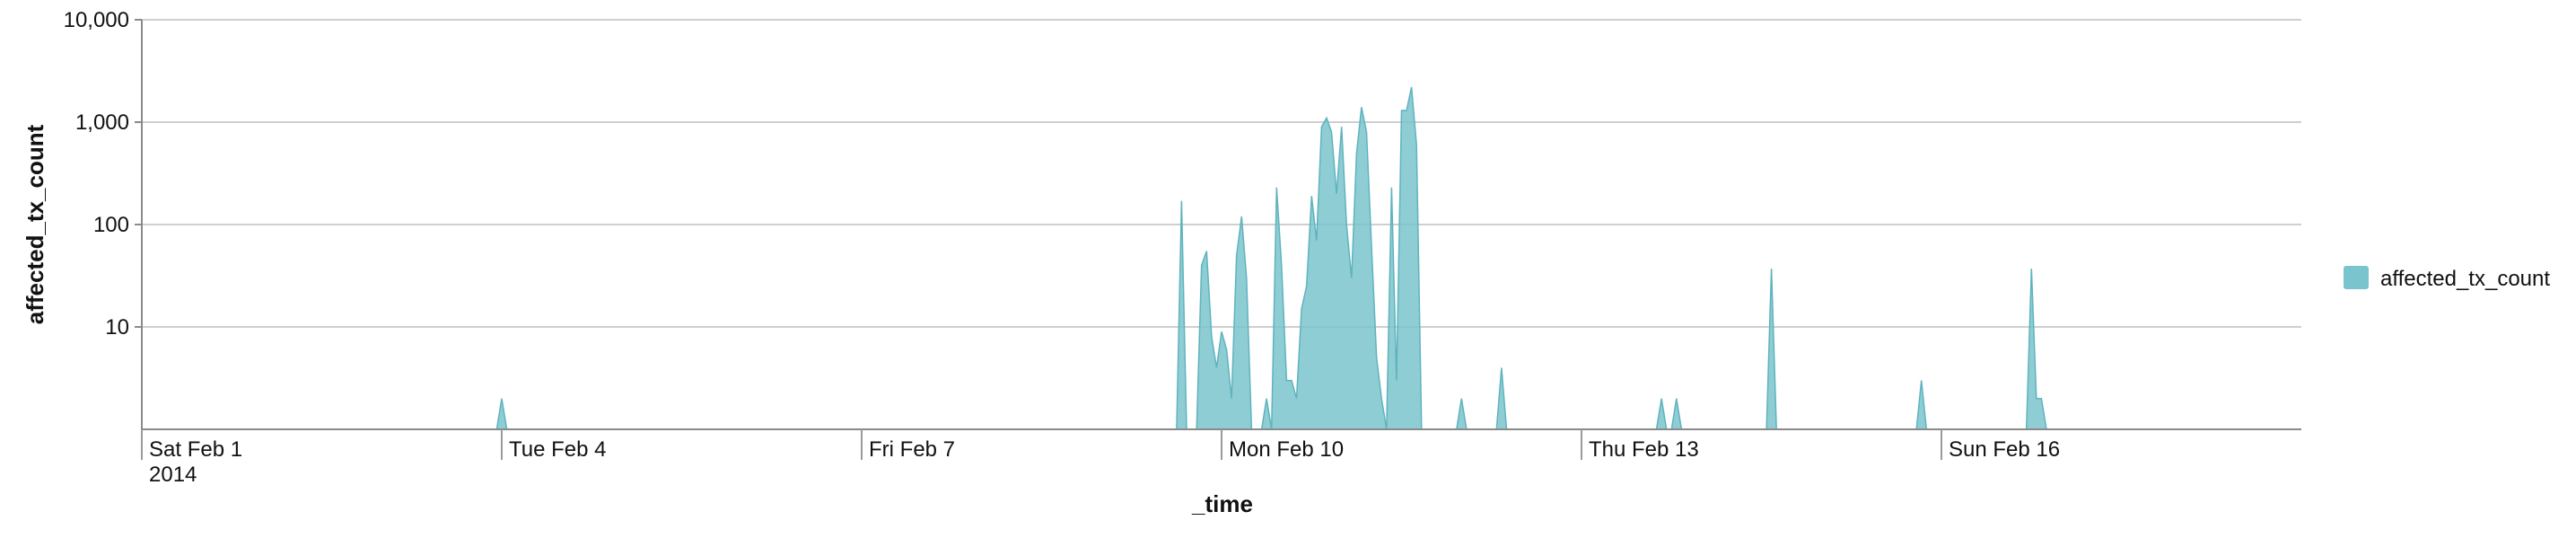 The image size is (2576, 538). Describe the element at coordinates (2356, 277) in the screenshot. I see `legend-swatch` at that location.